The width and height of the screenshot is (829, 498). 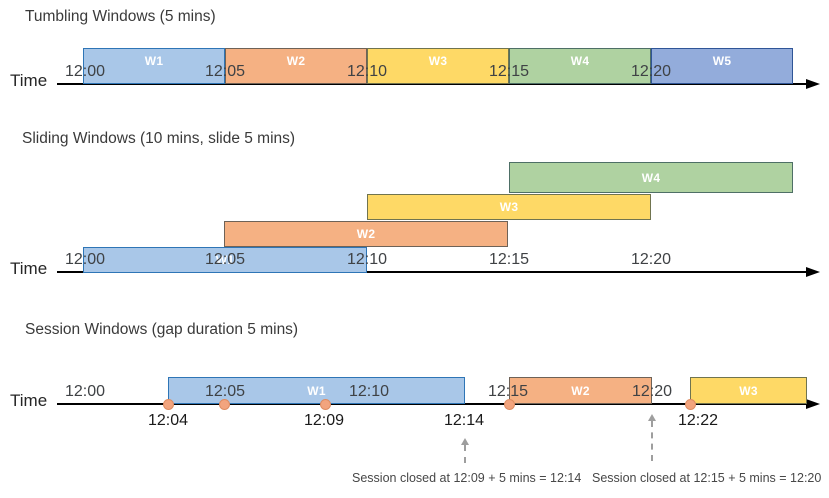 What do you see at coordinates (508, 391) in the screenshot?
I see `tick-label-session: 12:15` at bounding box center [508, 391].